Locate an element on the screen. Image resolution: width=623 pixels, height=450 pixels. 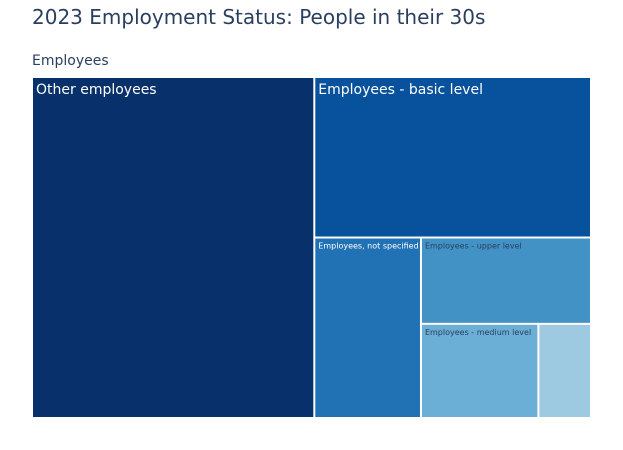
treemap-tile-label: Employees - upper level is located at coordinates (473, 246).